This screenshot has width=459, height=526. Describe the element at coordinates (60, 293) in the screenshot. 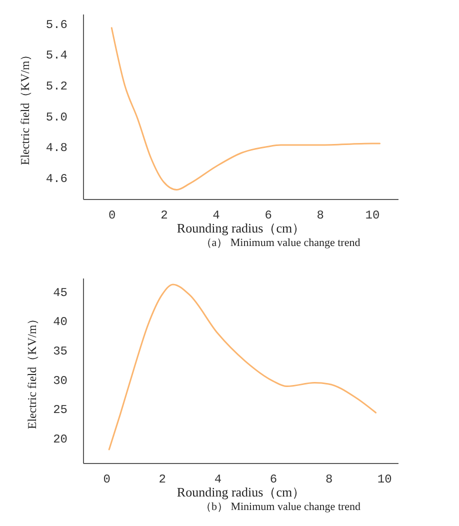

I see `y-tick-label: 45` at that location.